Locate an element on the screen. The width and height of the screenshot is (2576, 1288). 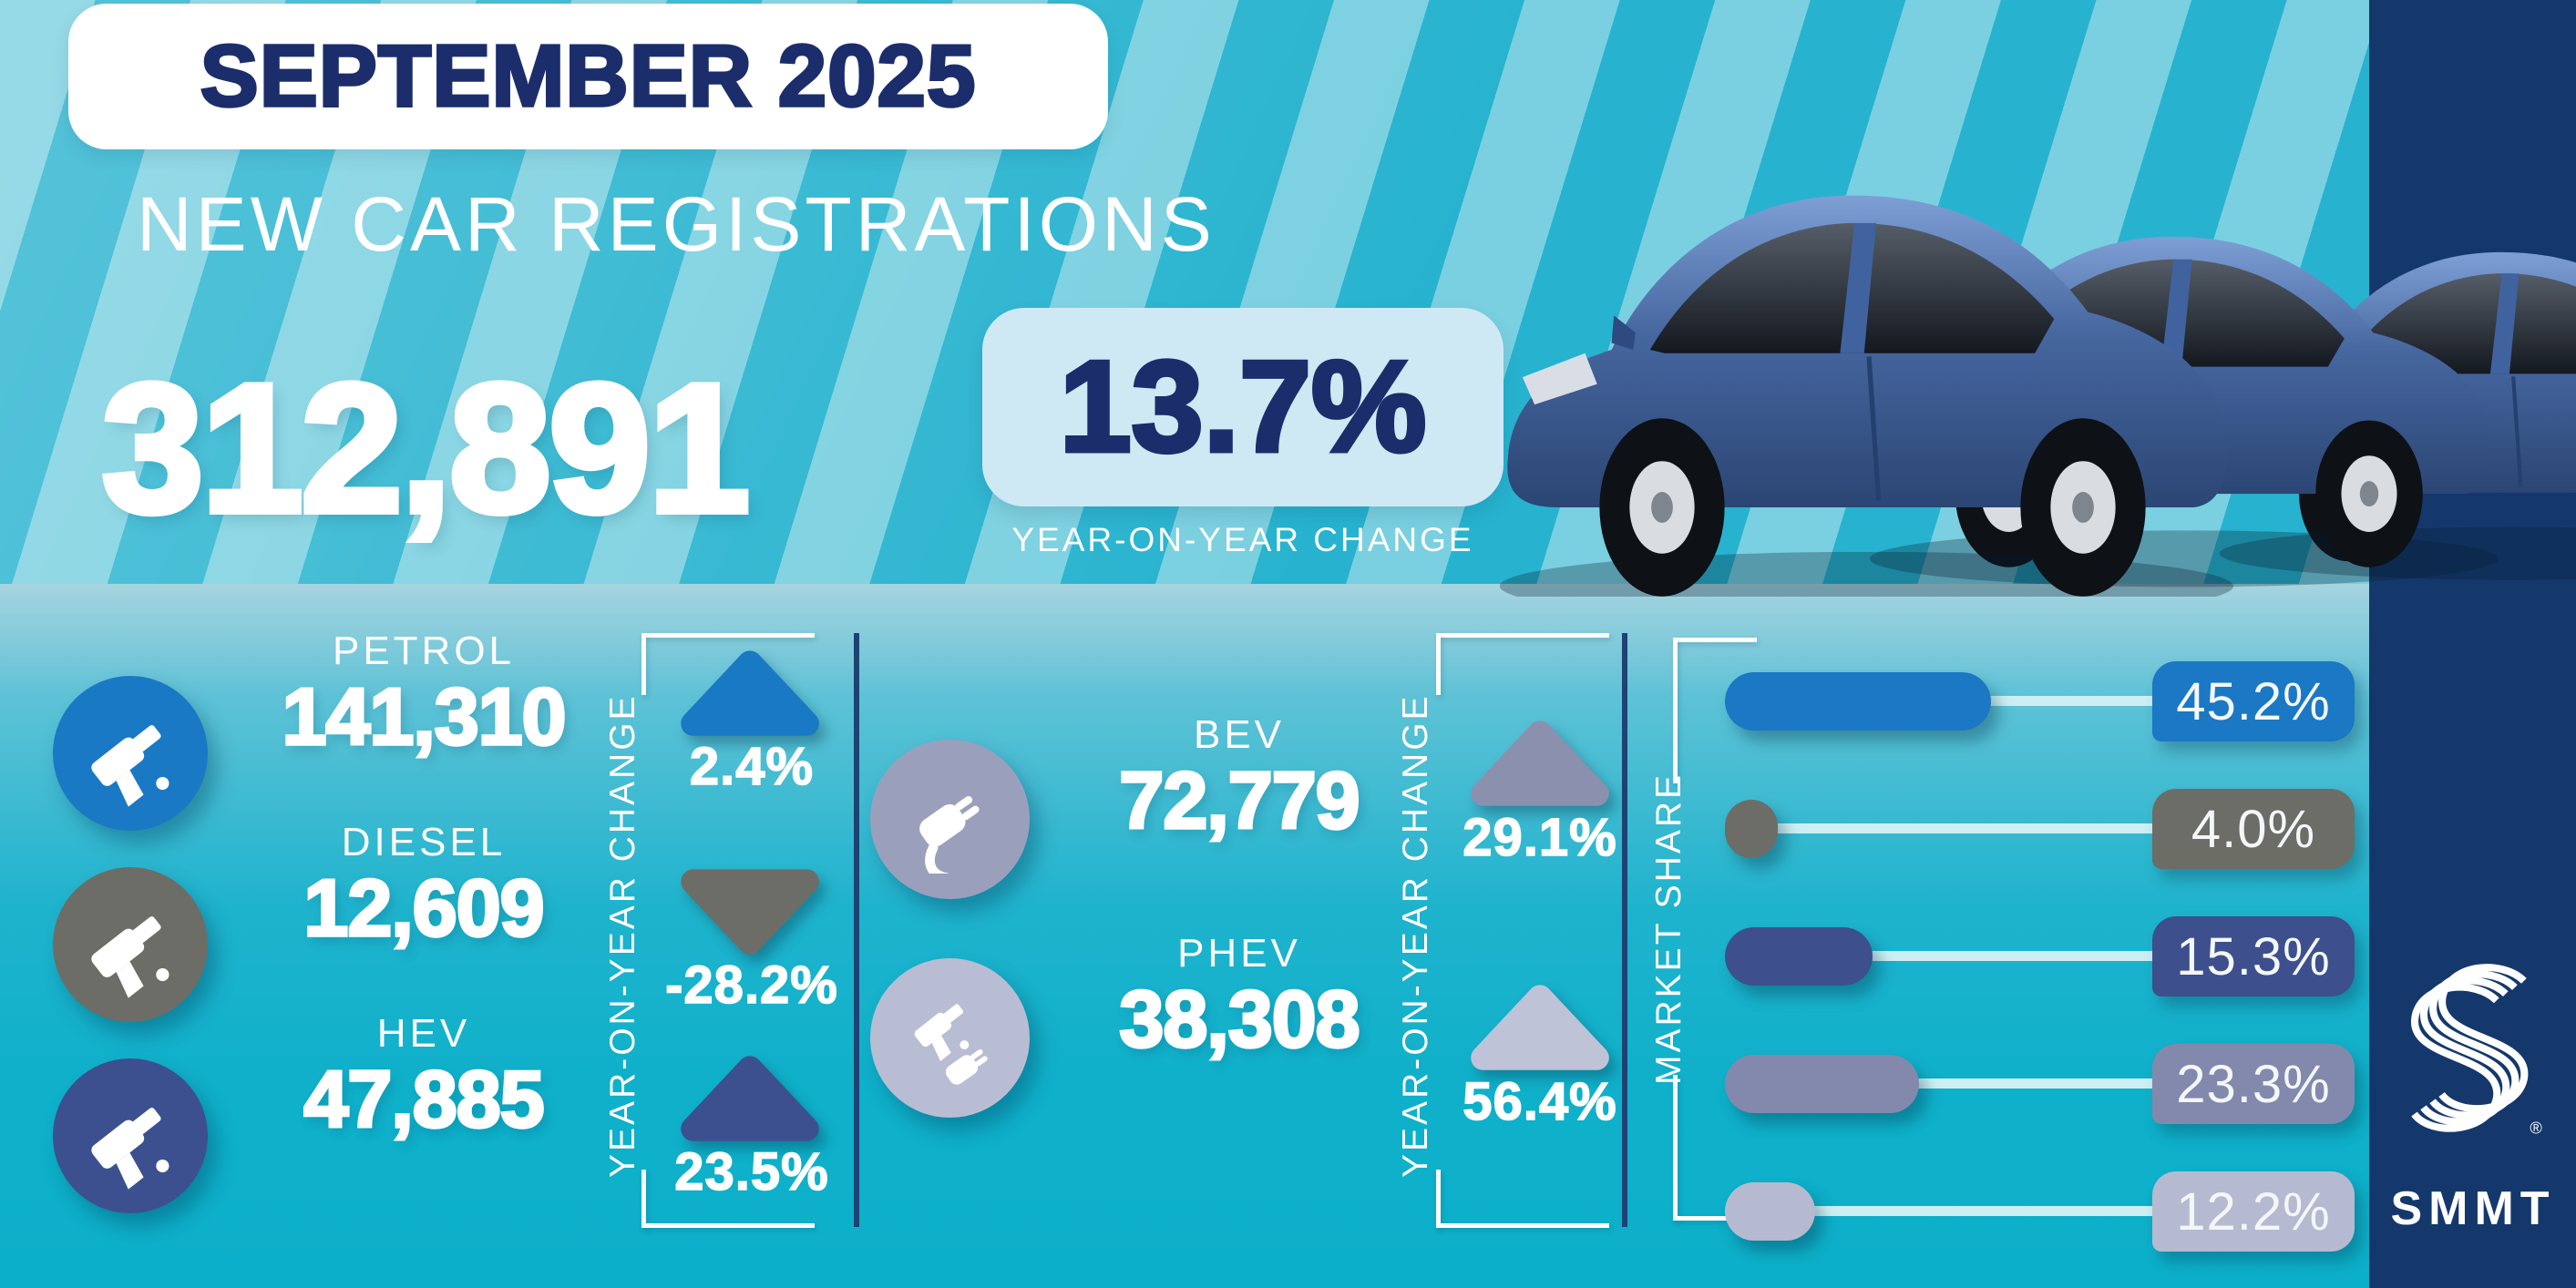
phev-plug-pump-icon is located at coordinates (950, 1038).